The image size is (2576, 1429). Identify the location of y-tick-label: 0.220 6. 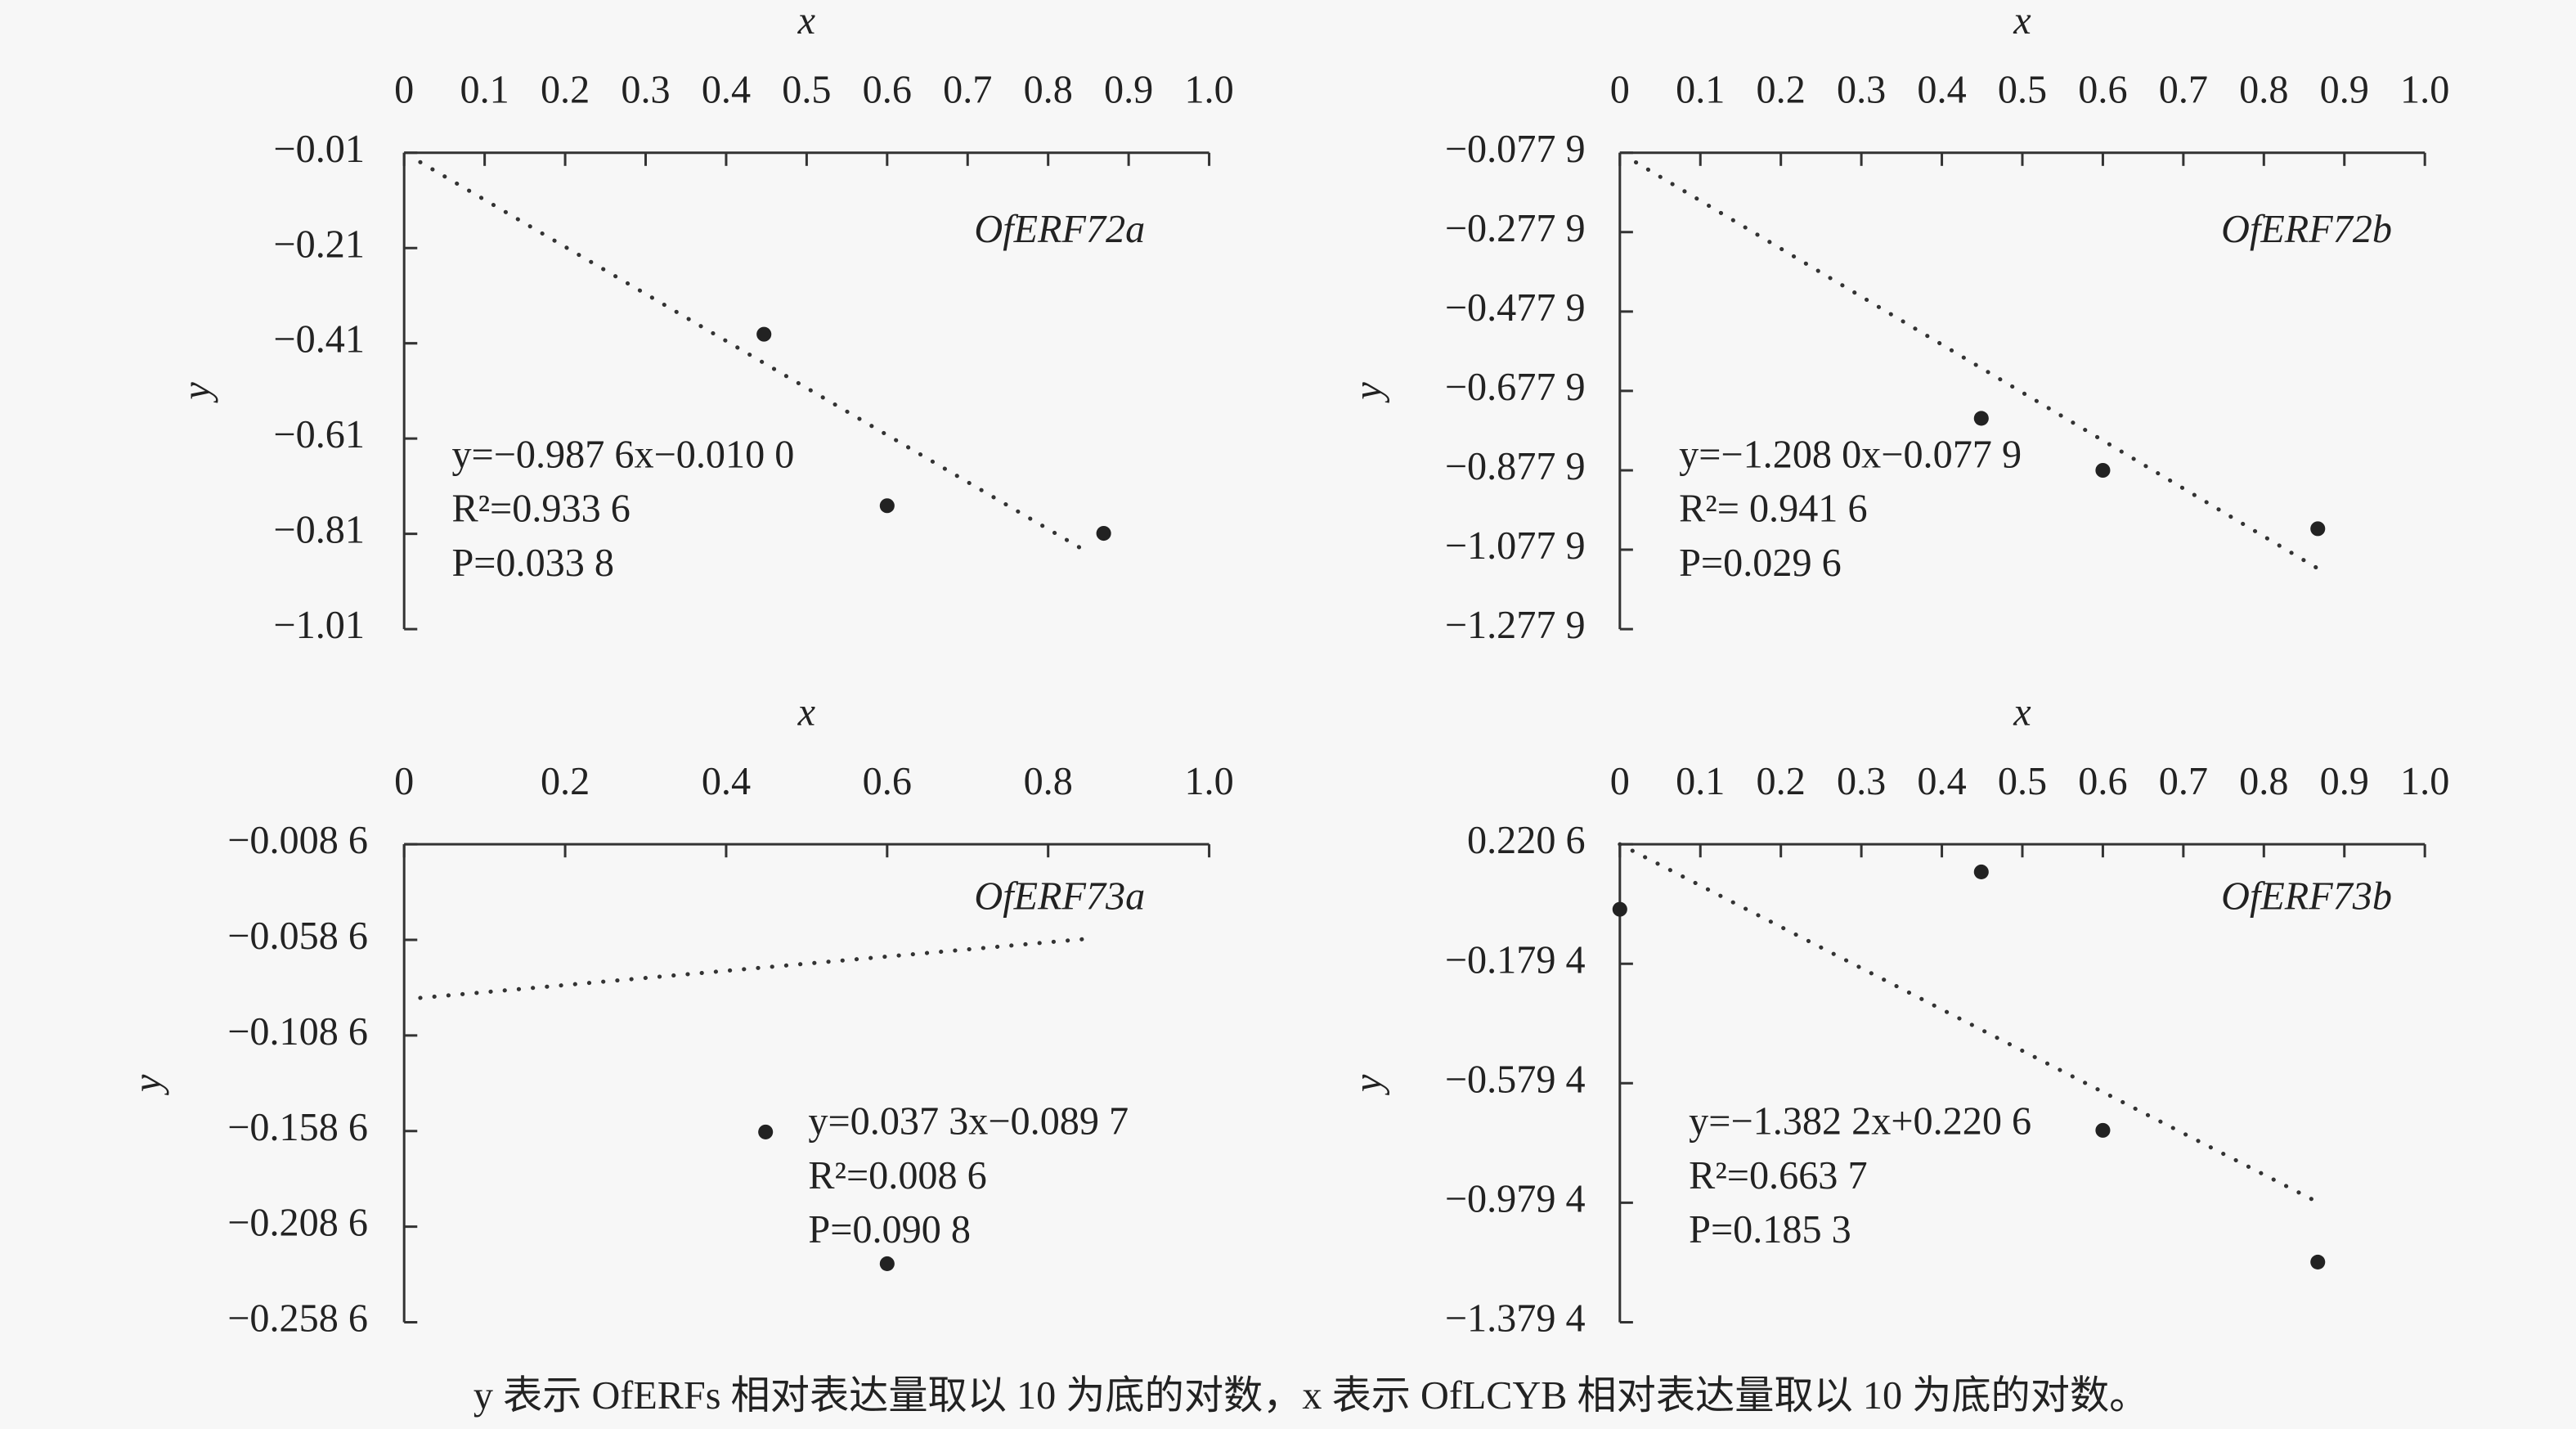
(1527, 840).